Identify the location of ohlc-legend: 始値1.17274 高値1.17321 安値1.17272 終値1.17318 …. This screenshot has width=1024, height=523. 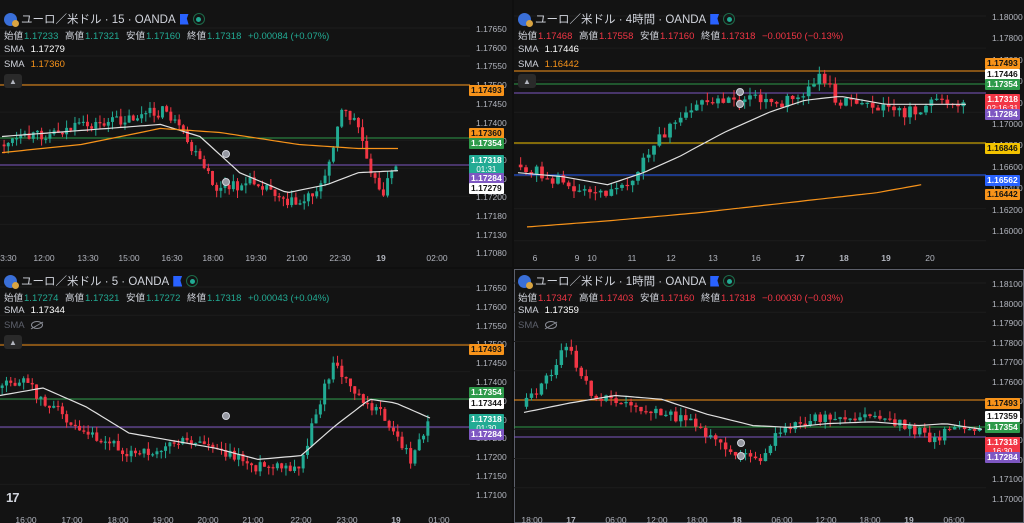
(167, 298).